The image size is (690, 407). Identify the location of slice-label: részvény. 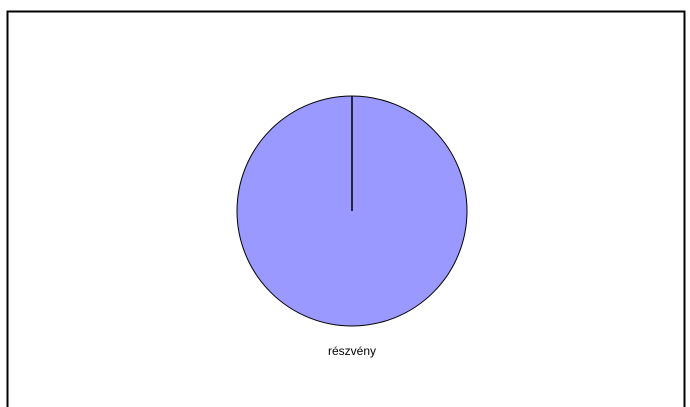
(352, 351).